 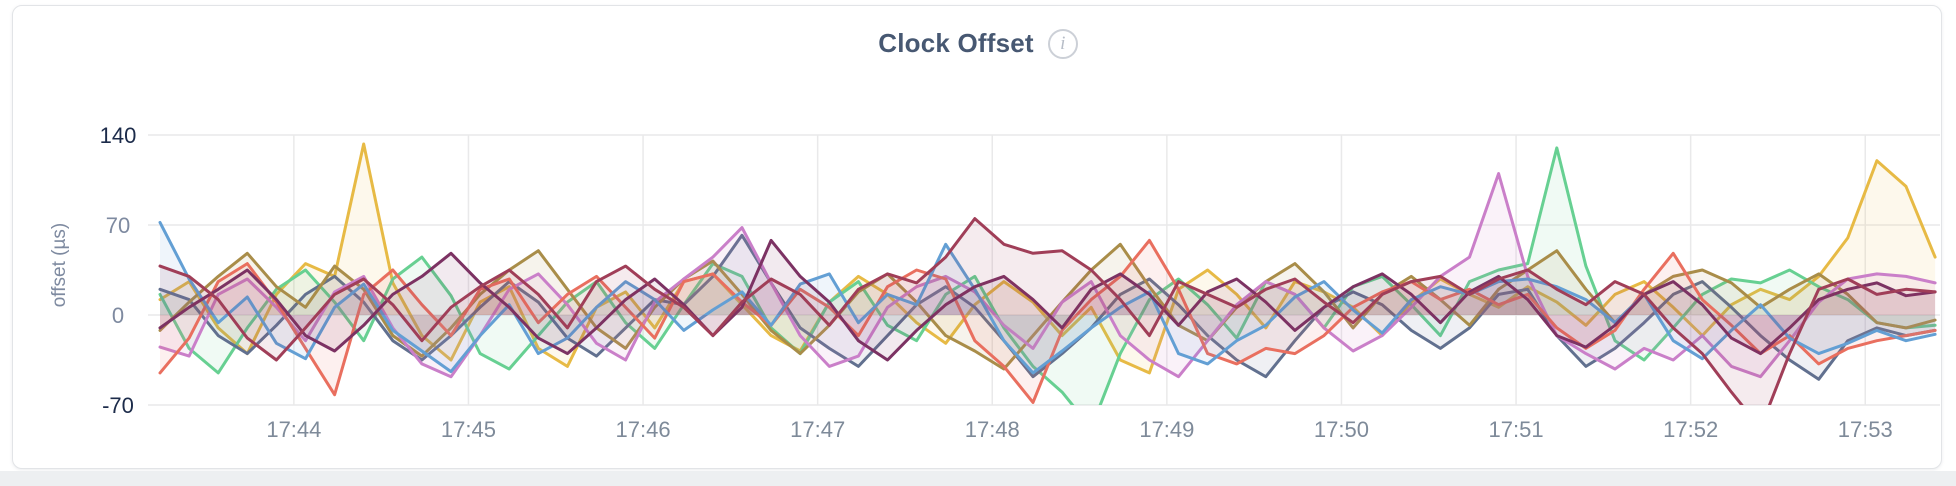 I want to click on x-tick-label: 17:49, so click(x=1166, y=429).